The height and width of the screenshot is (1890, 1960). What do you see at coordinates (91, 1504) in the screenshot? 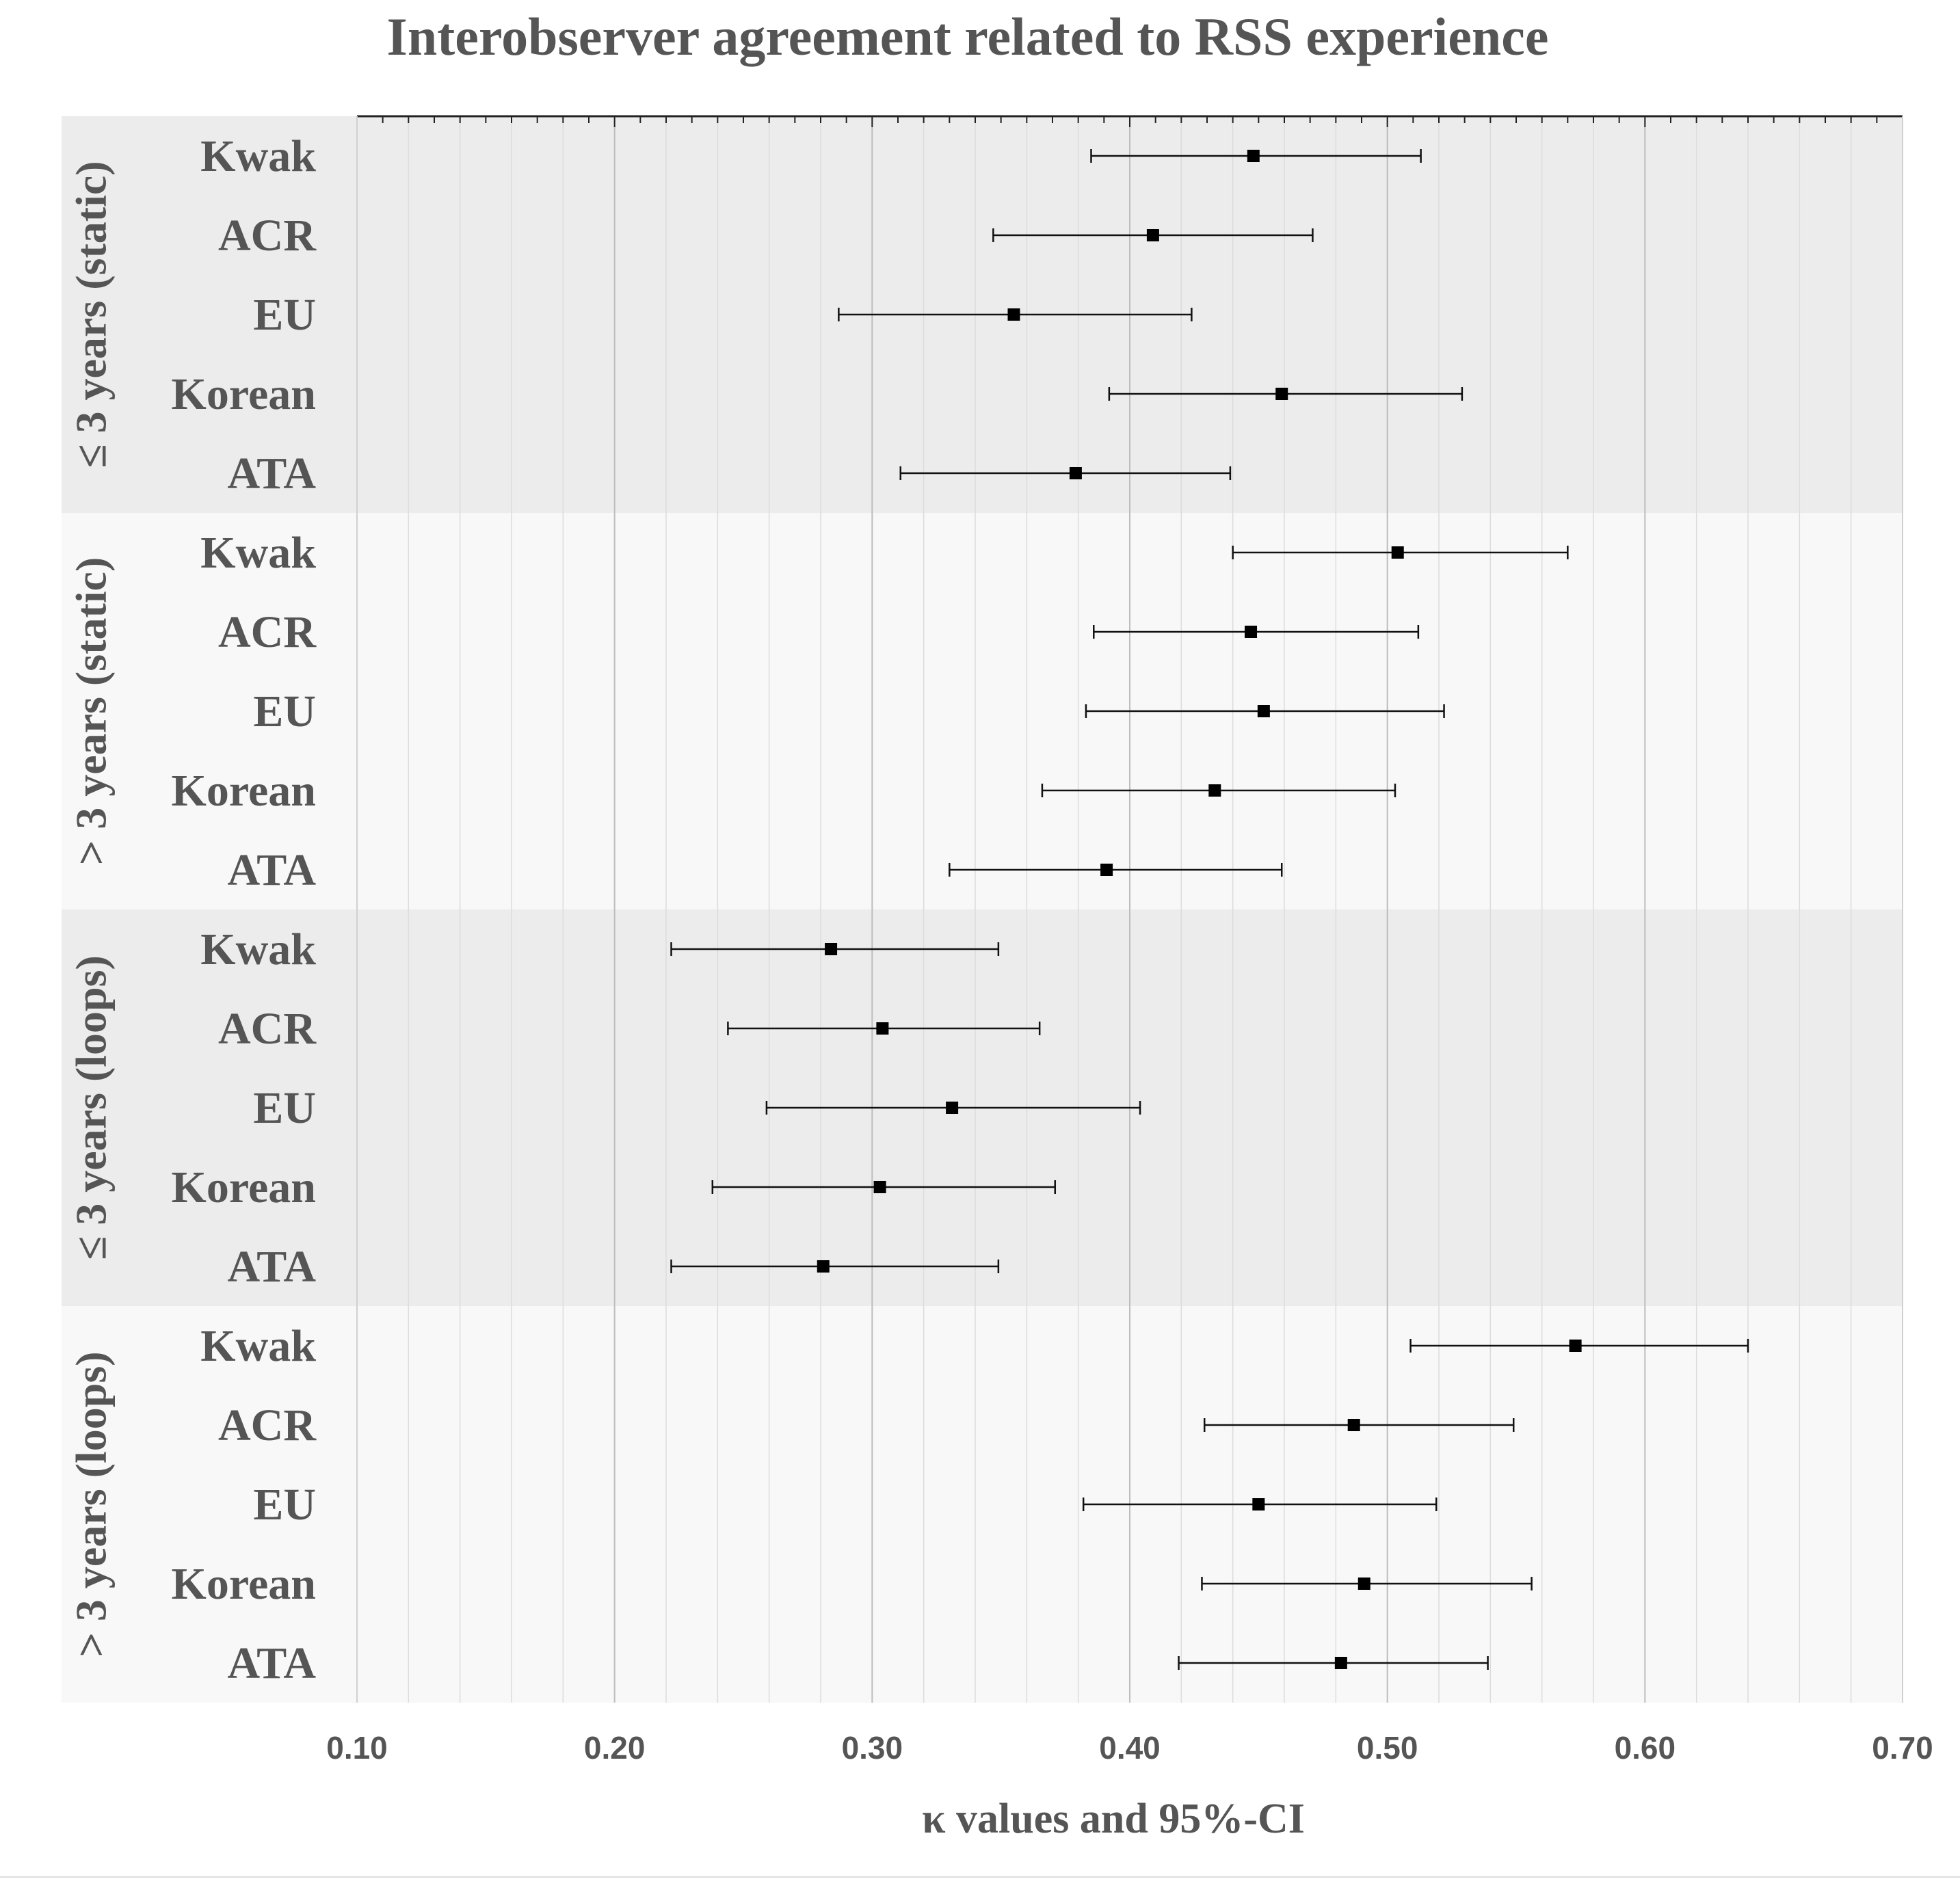
I see `group-label-3: > 3 years (loops)` at bounding box center [91, 1504].